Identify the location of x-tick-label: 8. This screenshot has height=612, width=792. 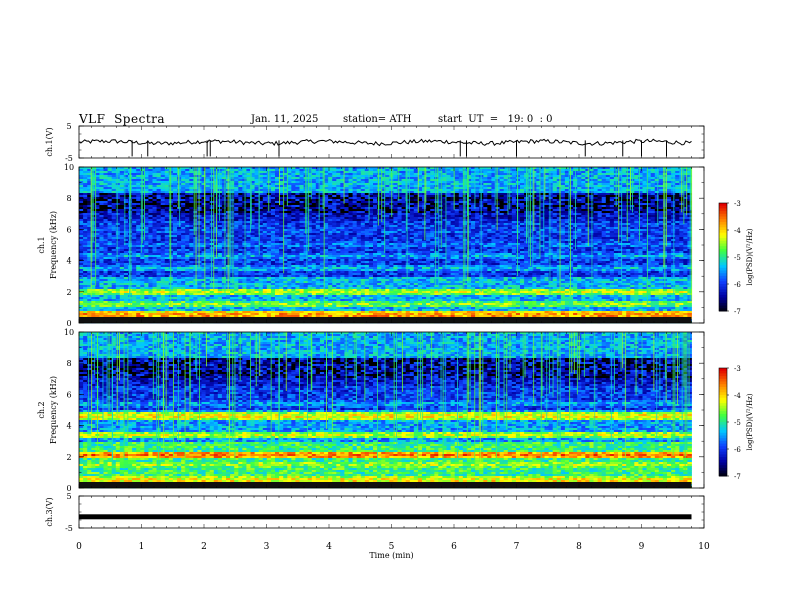
(579, 547).